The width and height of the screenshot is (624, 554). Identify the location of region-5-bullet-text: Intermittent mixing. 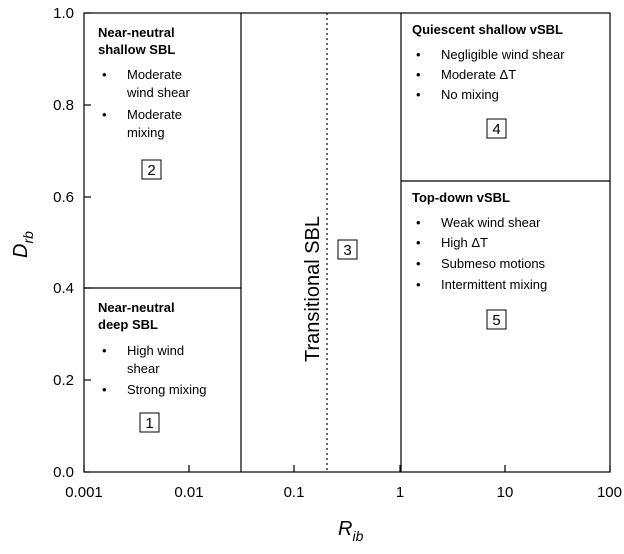
(494, 284).